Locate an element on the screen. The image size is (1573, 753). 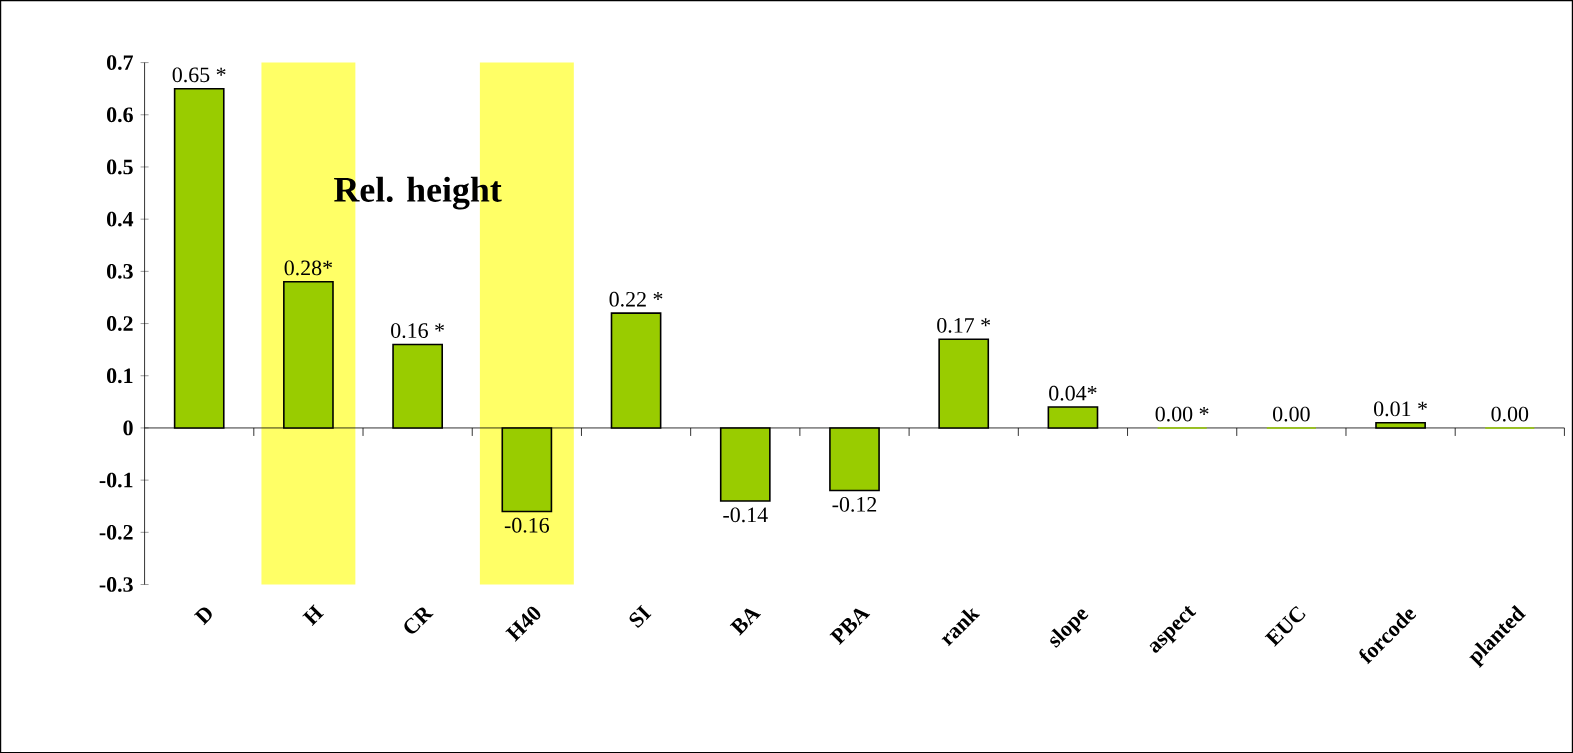
y-tick-label: 0.7 is located at coordinates (120, 62).